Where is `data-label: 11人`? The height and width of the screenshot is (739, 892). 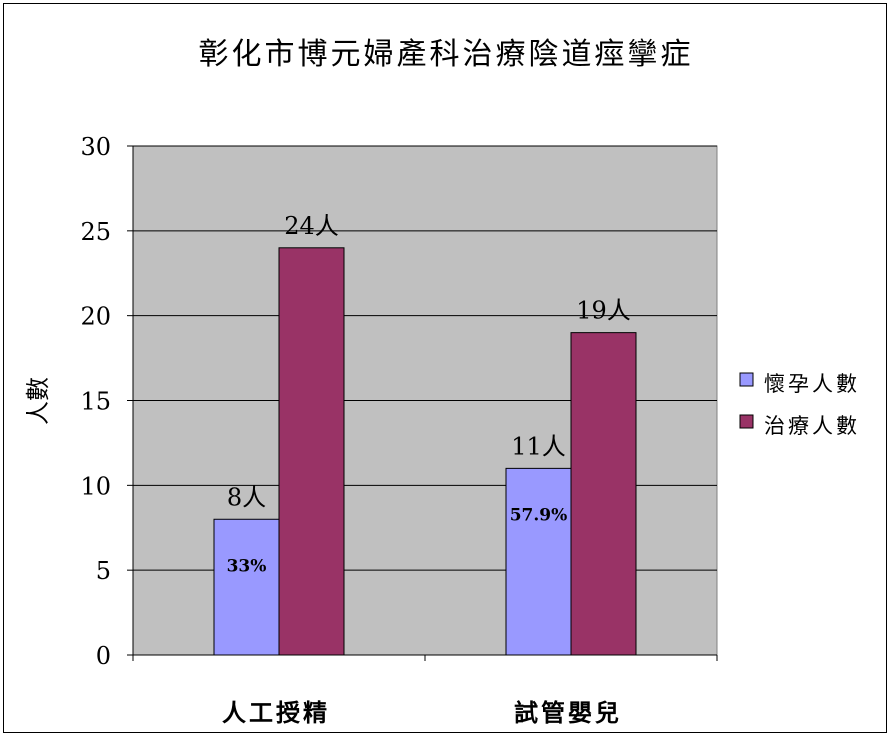
data-label: 11人 is located at coordinates (538, 446).